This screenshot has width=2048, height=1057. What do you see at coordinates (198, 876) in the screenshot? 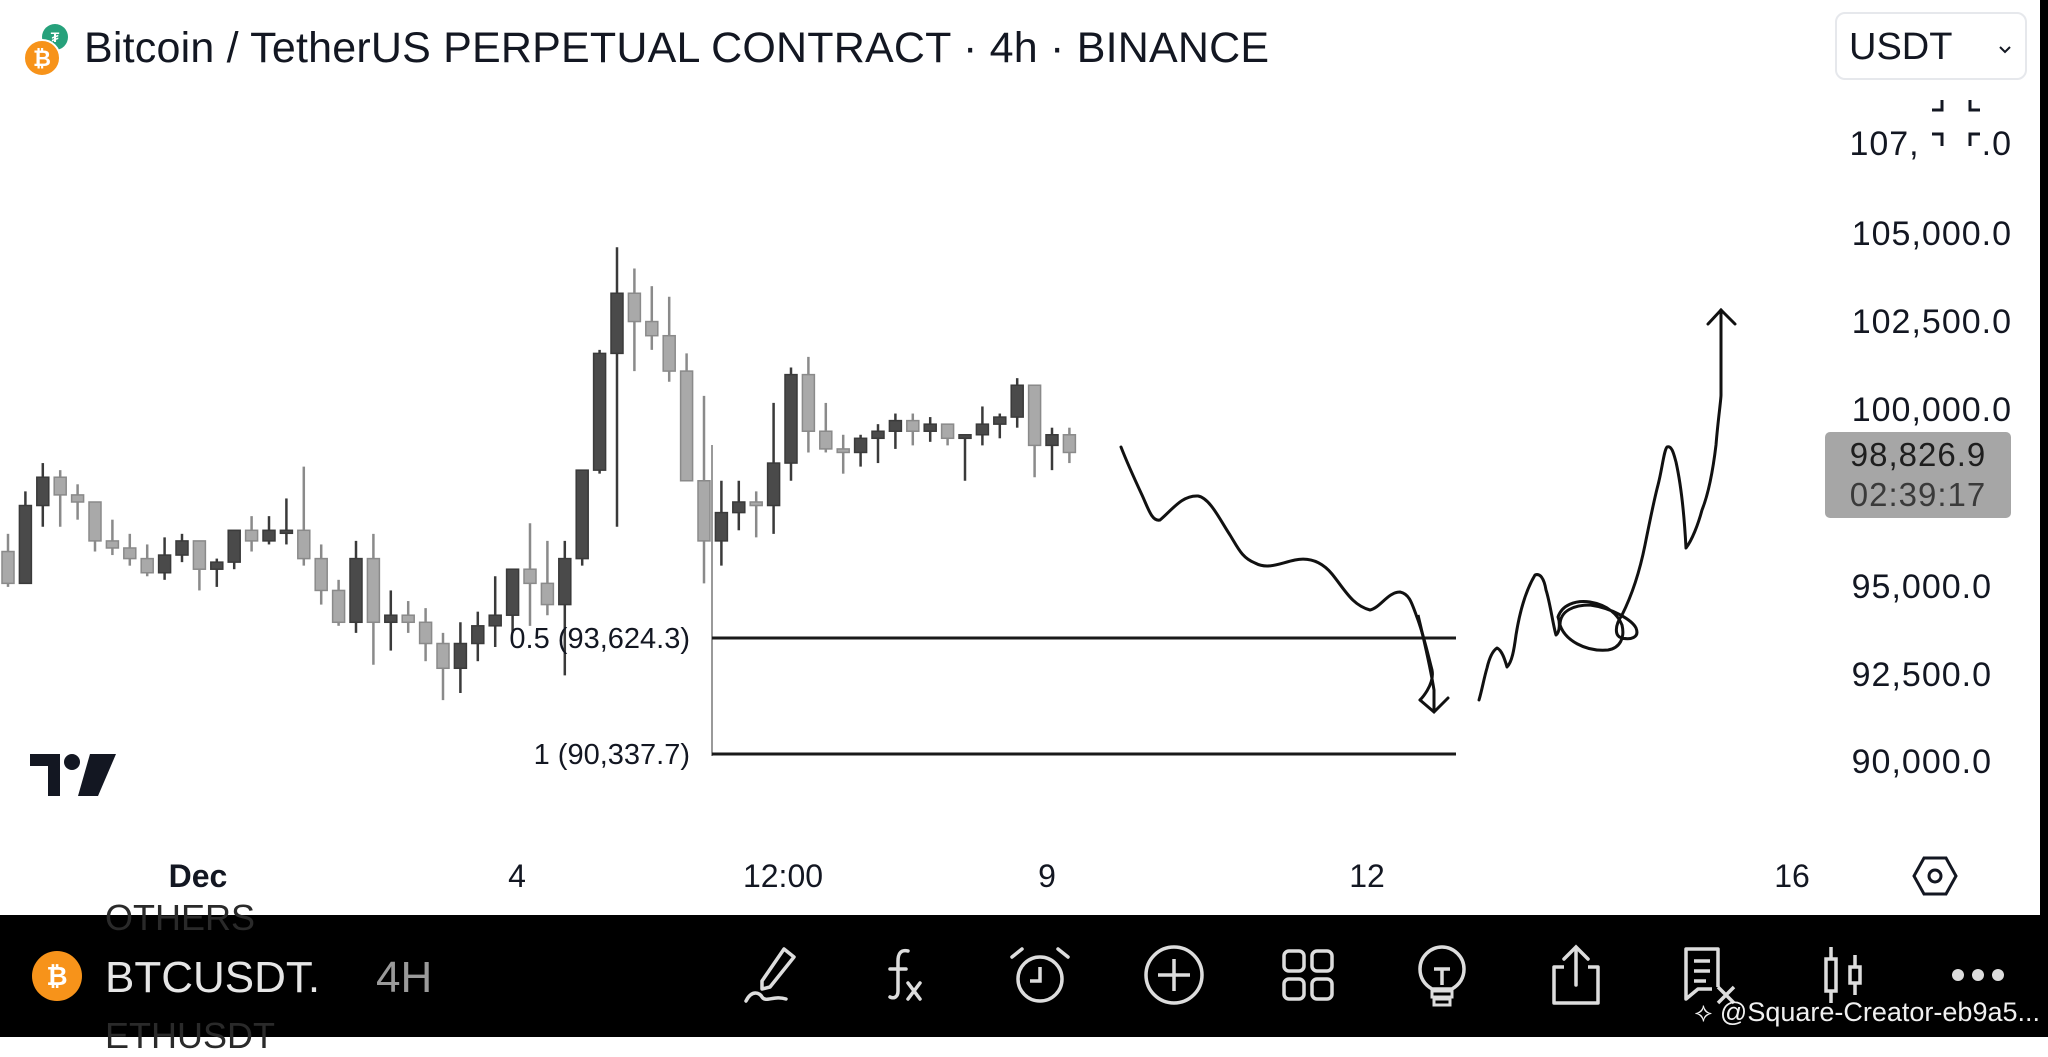
I see `x-axis-label-dec: Dec` at bounding box center [198, 876].